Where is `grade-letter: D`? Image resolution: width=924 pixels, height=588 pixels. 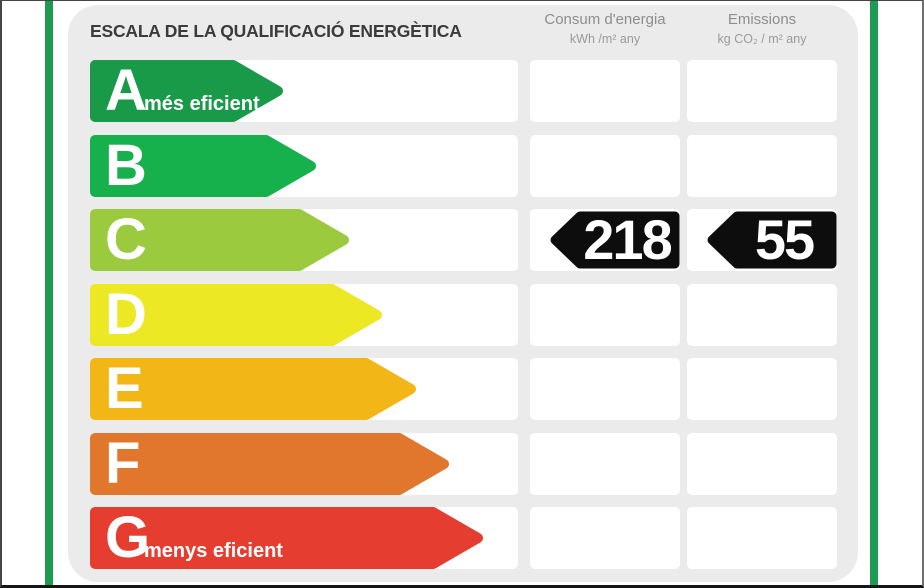
grade-letter: D is located at coordinates (126, 314).